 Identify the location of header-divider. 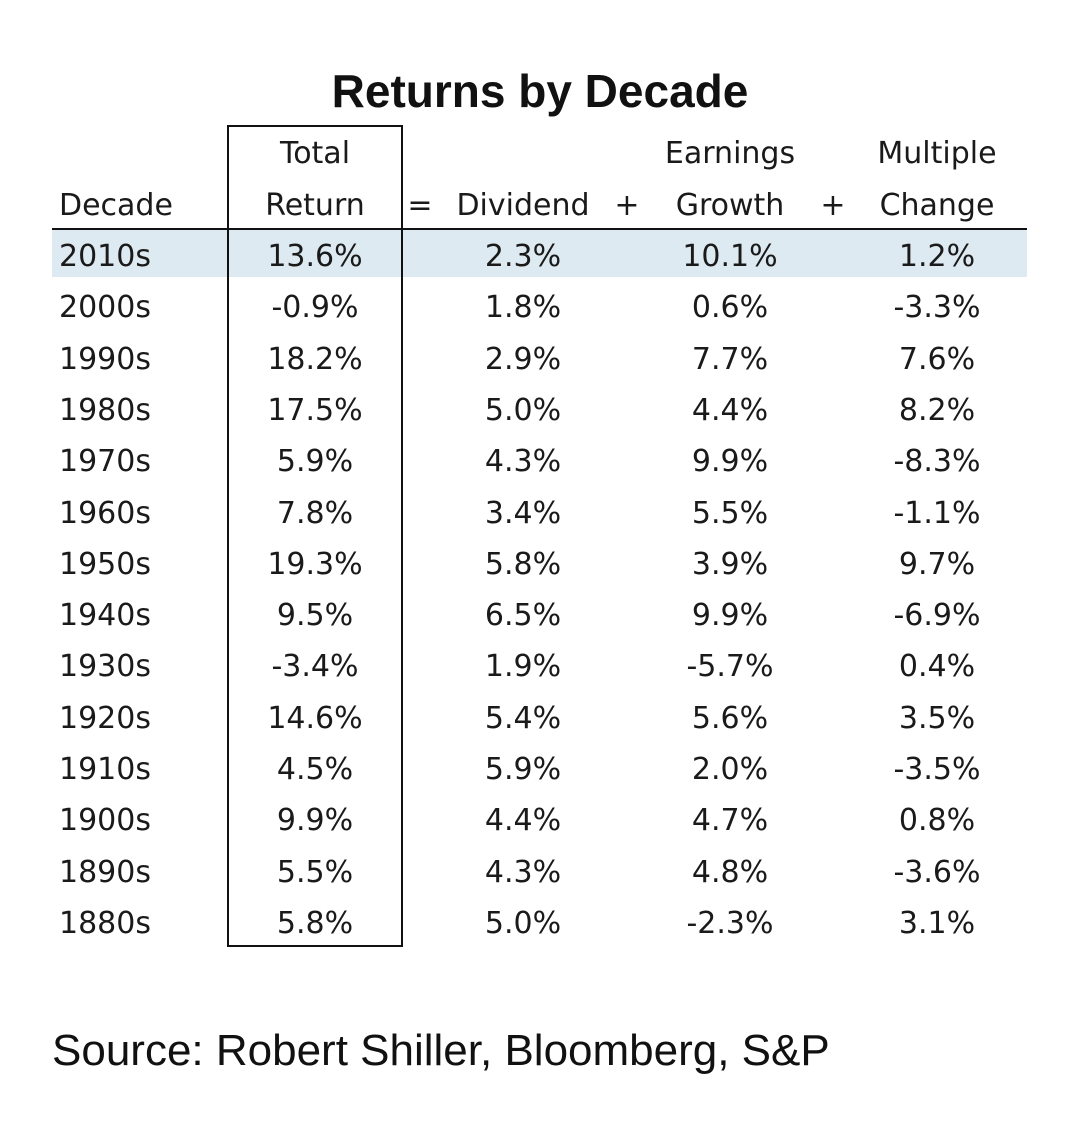
(539, 229).